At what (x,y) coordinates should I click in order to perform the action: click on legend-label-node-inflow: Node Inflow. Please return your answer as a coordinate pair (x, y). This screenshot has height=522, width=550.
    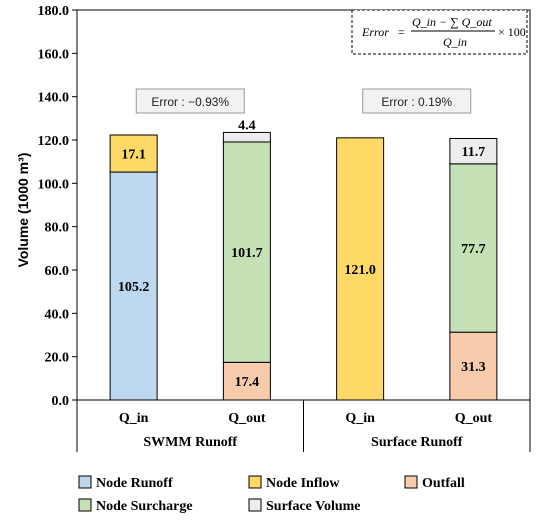
    Looking at the image, I should click on (303, 483).